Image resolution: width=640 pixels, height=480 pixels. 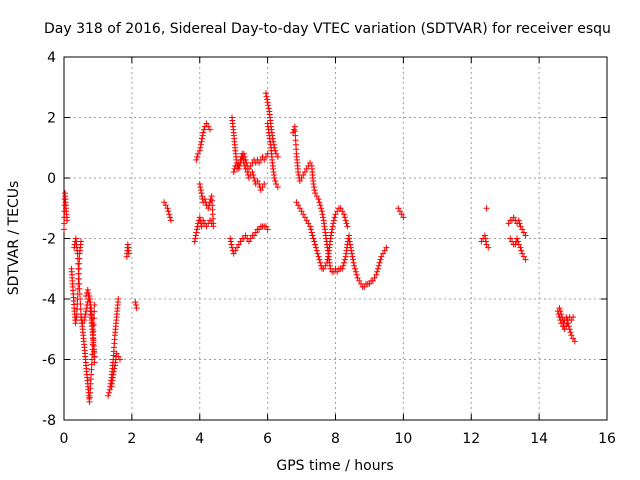 I want to click on x-tick-label: 10, so click(x=403, y=439).